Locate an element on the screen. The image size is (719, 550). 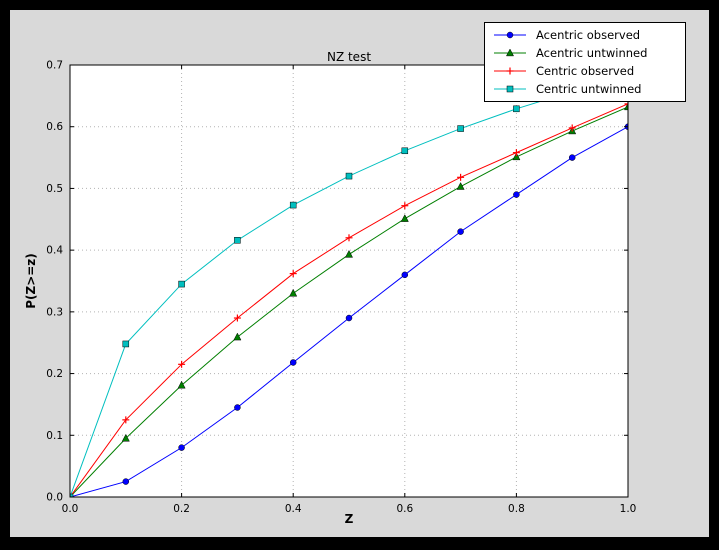
y-tick-label: 0.7 is located at coordinates (54, 66).